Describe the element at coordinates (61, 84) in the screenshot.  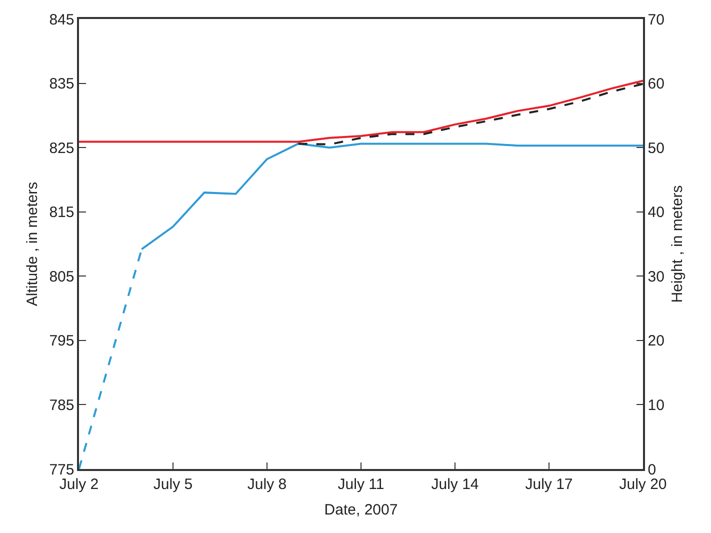
I see `y-tick-label: 835` at that location.